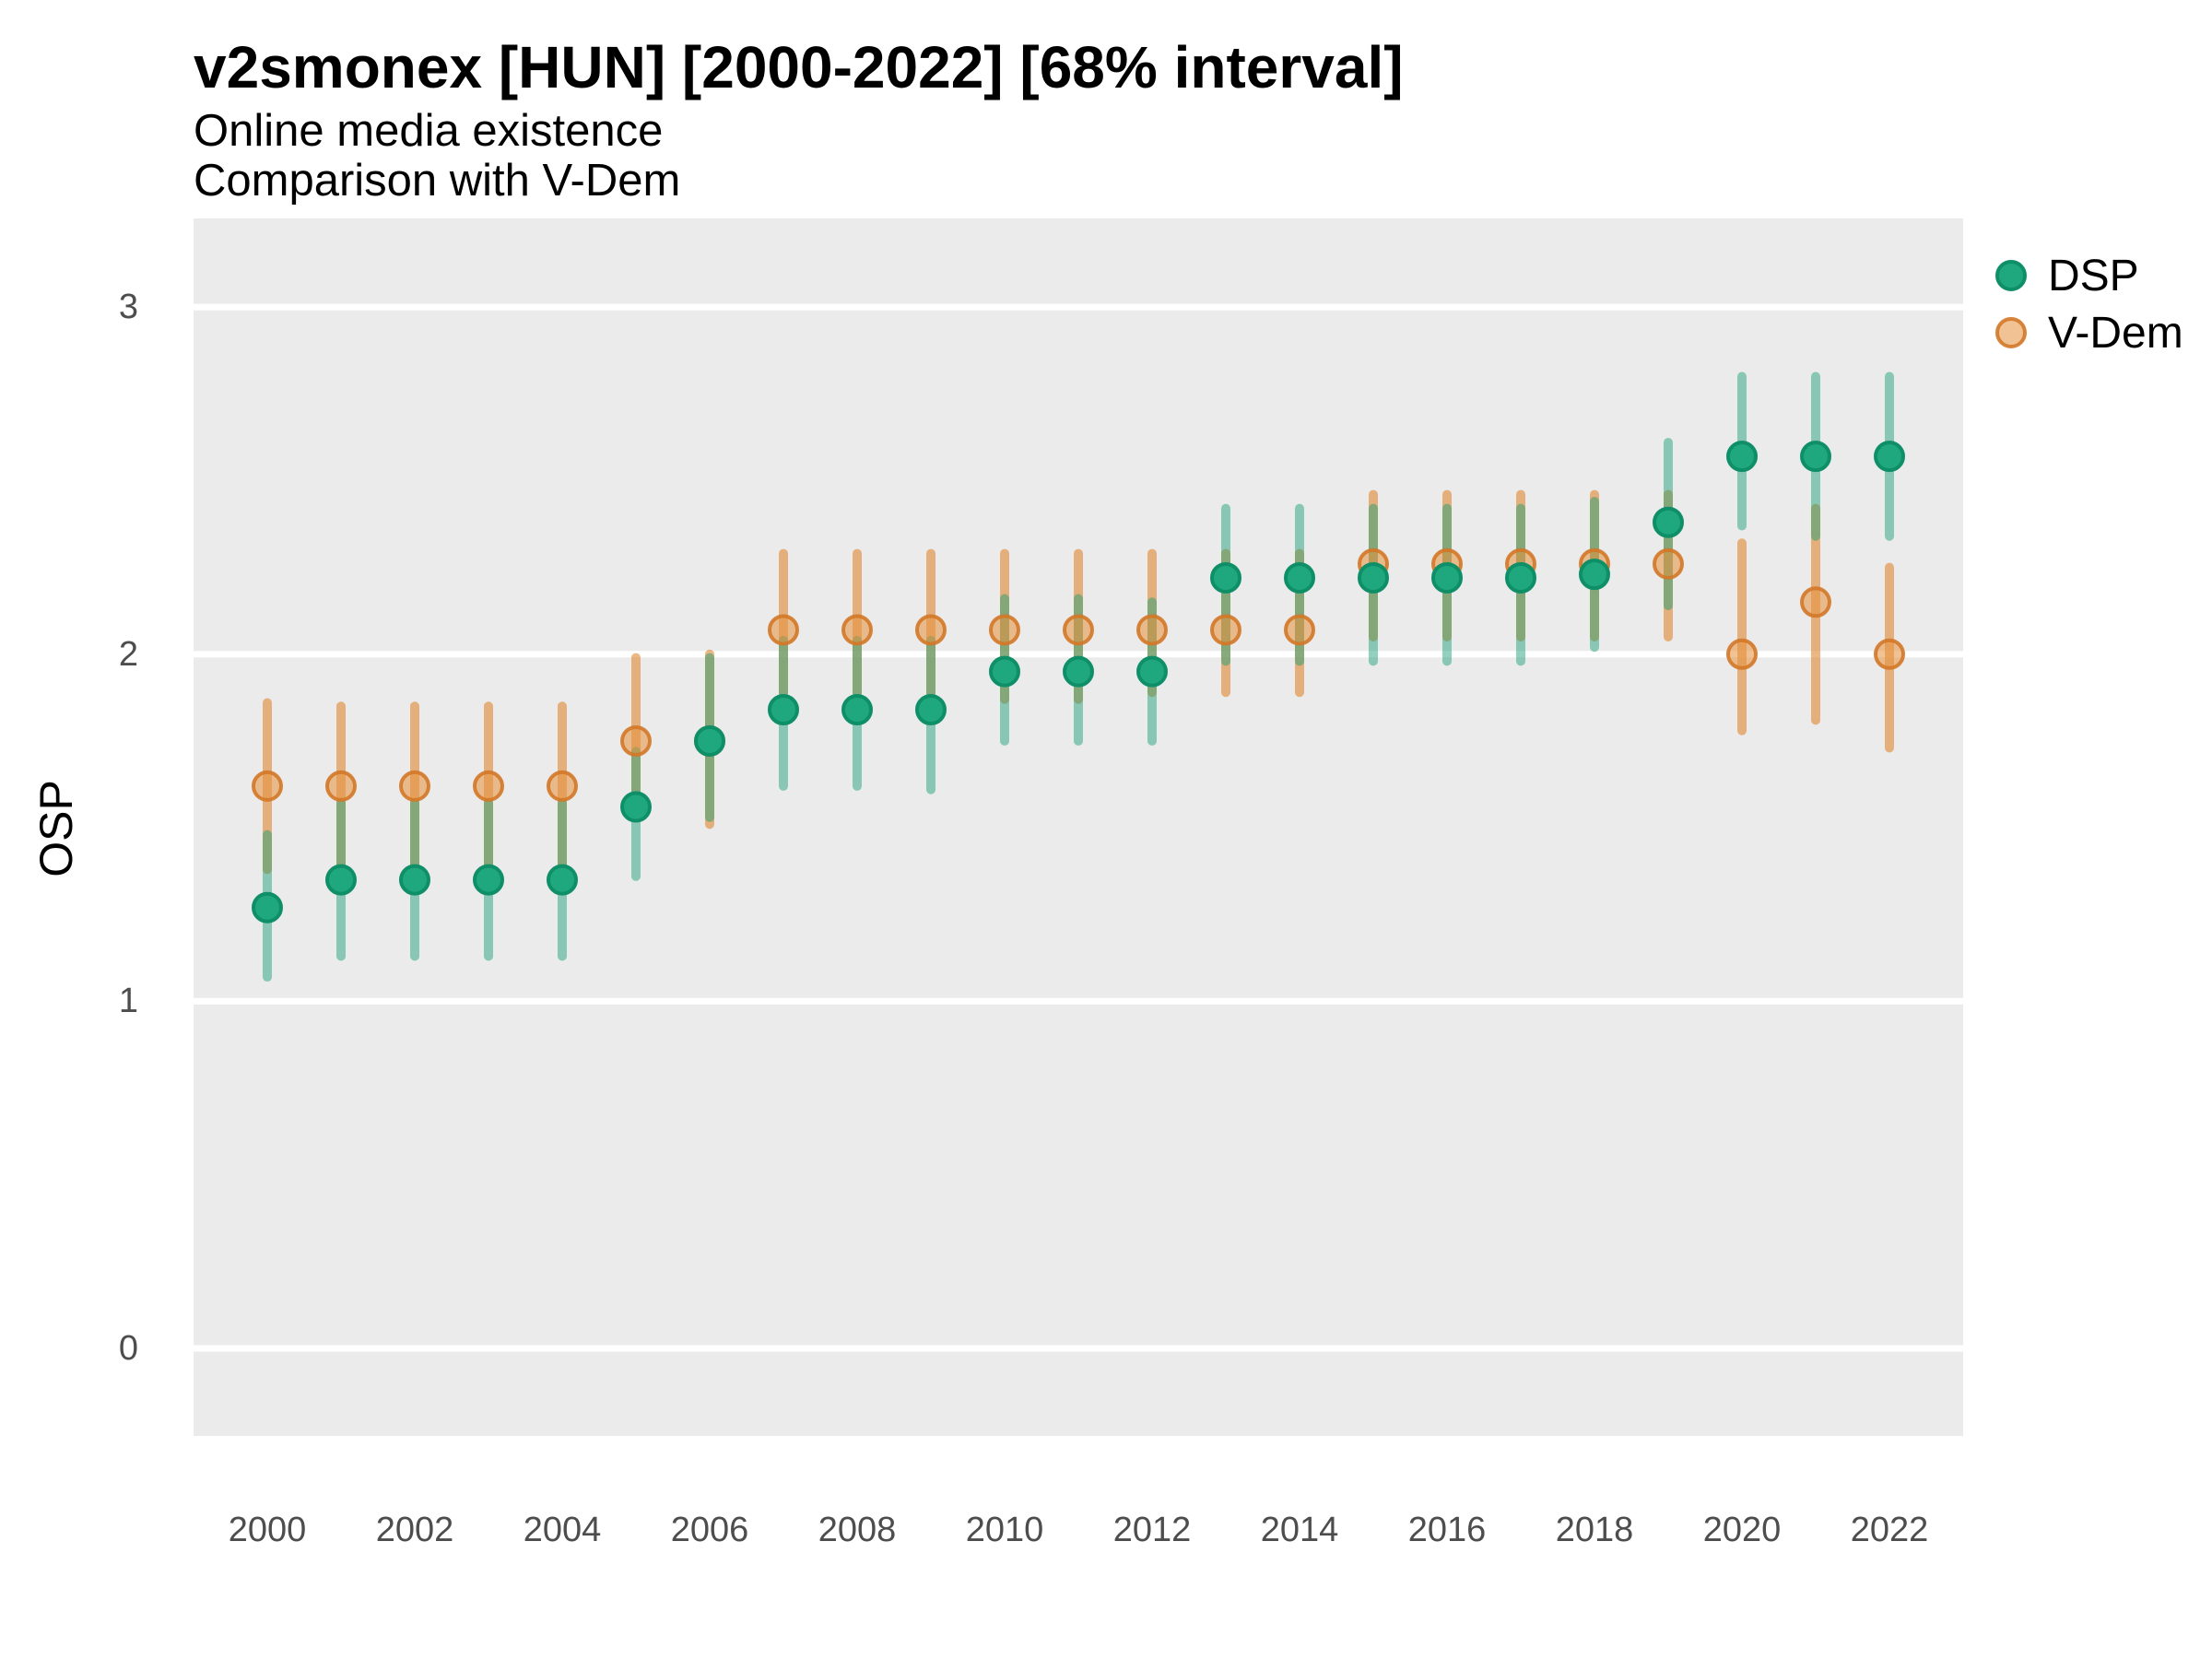 This screenshot has width=2212, height=1659. I want to click on dsp-legend-dot-icon, so click(2011, 275).